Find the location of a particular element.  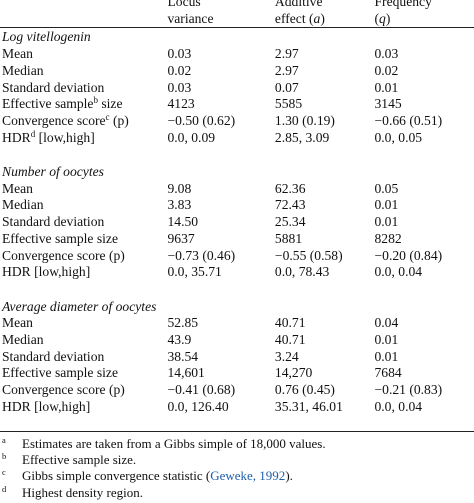

footnote-ref: c is located at coordinates (107, 116).